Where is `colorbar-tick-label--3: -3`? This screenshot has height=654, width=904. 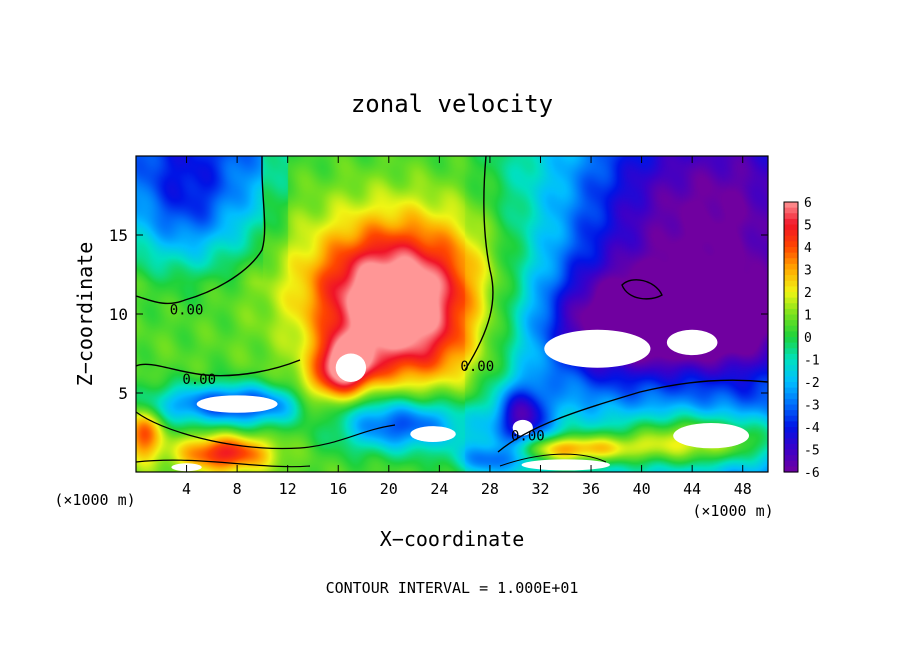
colorbar-tick-label--3: -3 is located at coordinates (812, 406).